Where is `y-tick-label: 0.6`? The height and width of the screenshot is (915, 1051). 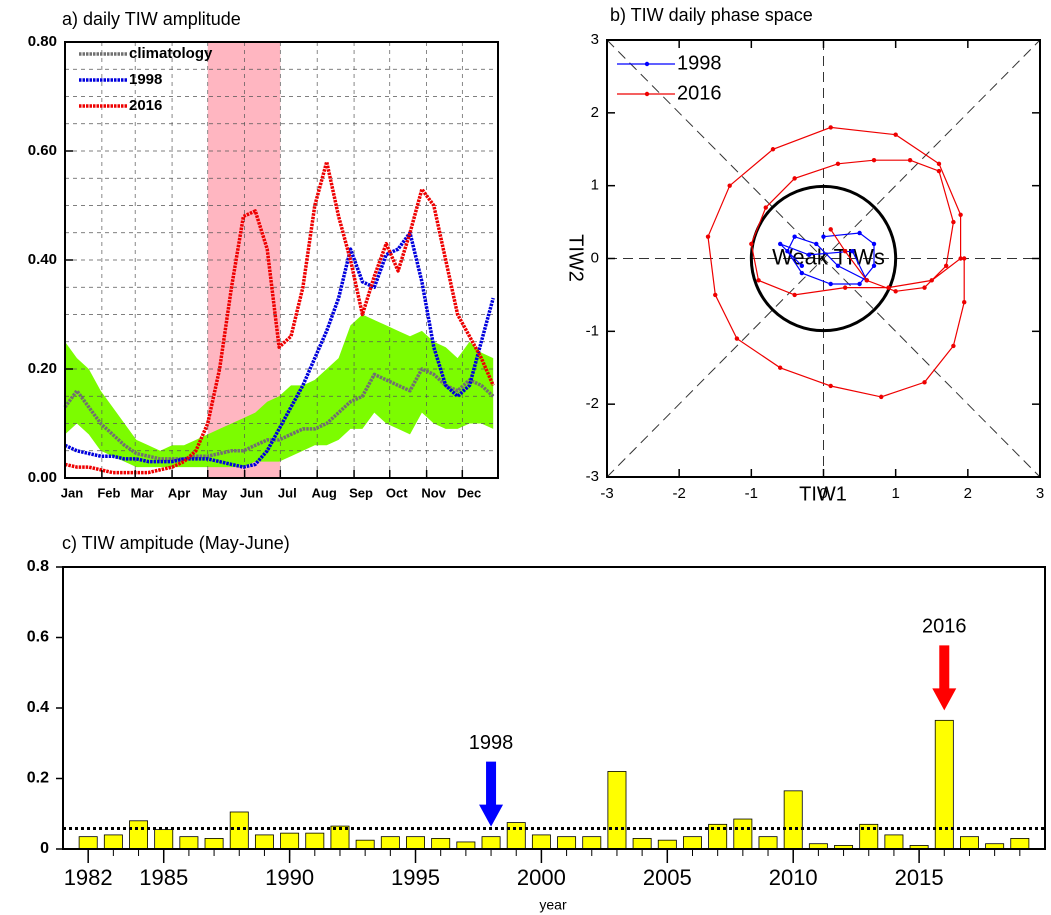 y-tick-label: 0.6 is located at coordinates (38, 637).